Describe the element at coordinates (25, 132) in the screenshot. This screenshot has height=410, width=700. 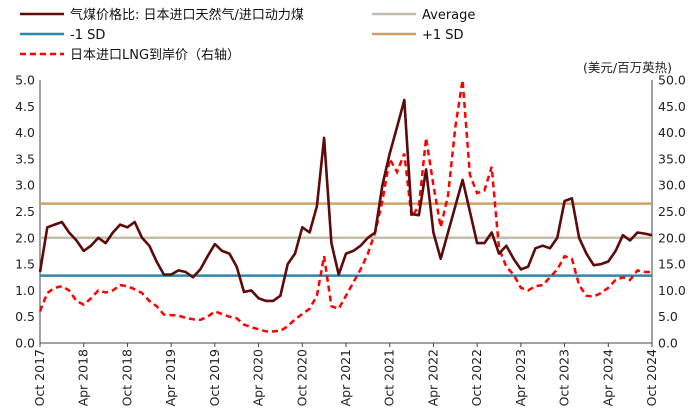
I see `left-tick-label: 4.0` at that location.